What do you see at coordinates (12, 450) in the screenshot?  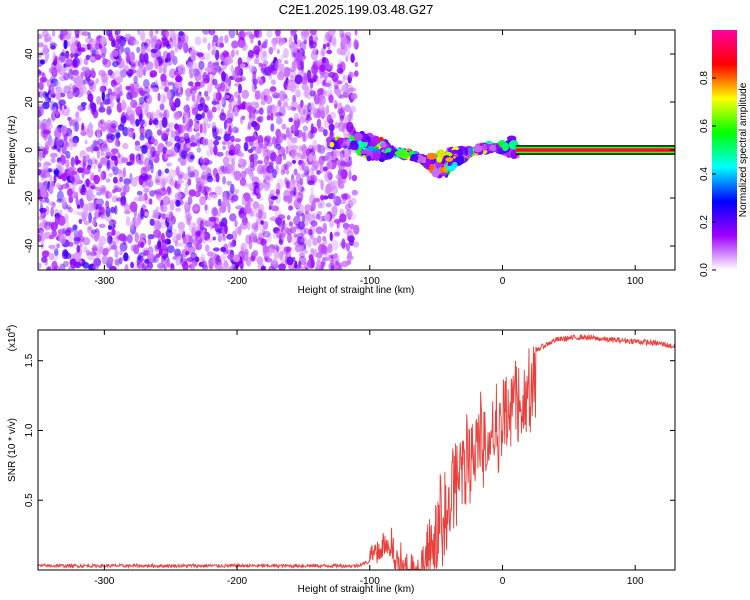 I see `snr-y-label: SNR (10 * v/v)` at bounding box center [12, 450].